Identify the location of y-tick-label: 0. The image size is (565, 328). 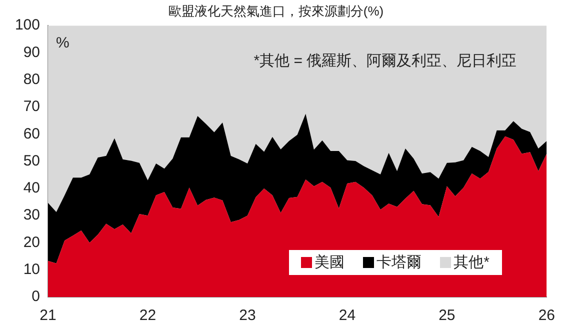
(36, 297).